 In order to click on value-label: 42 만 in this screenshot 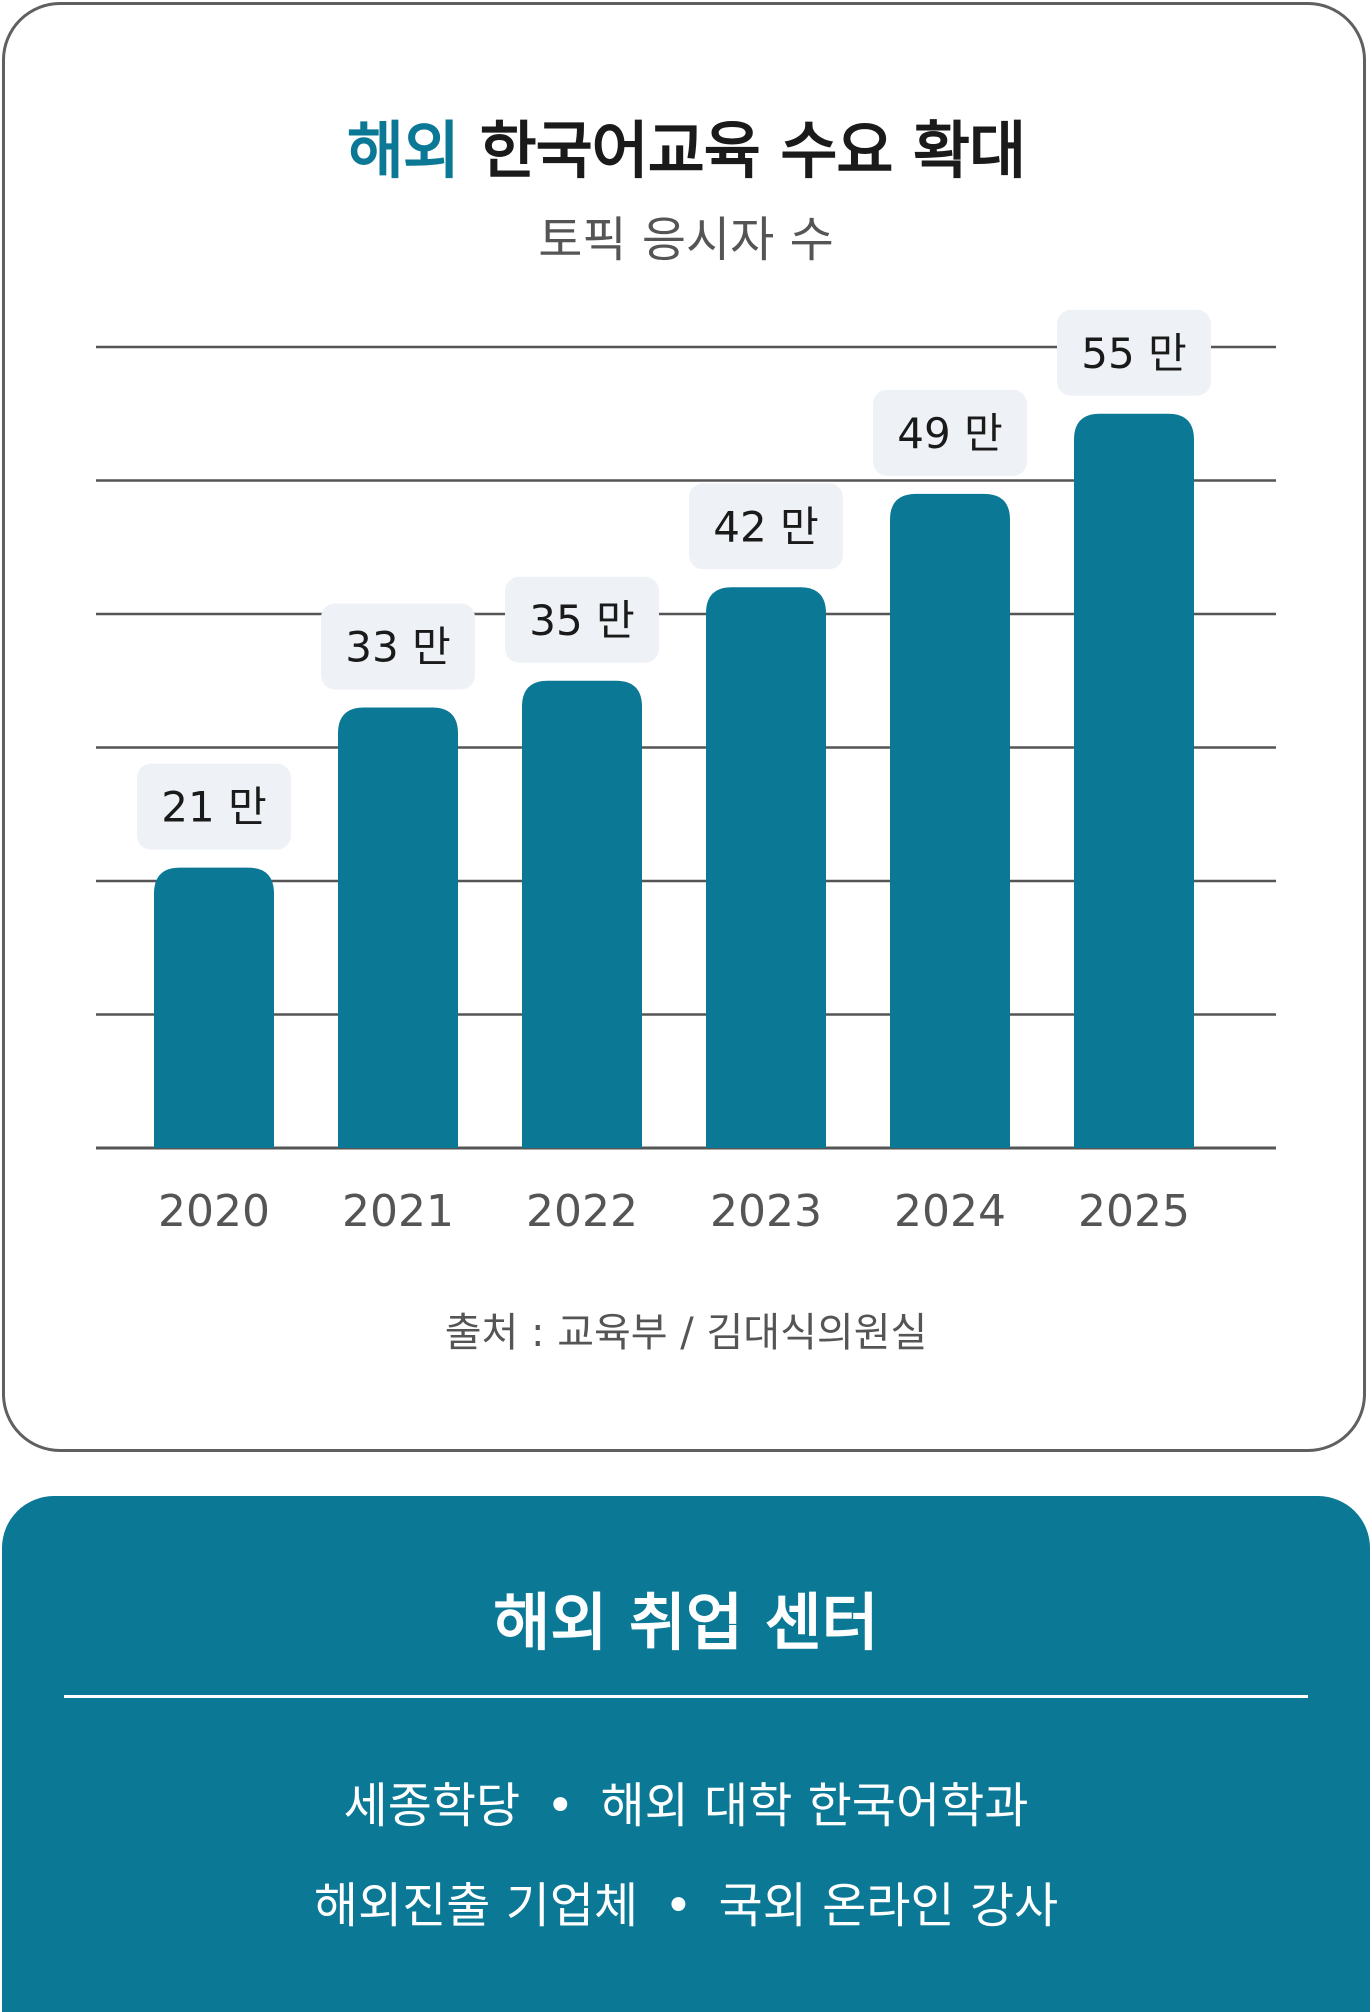, I will do `click(765, 526)`.